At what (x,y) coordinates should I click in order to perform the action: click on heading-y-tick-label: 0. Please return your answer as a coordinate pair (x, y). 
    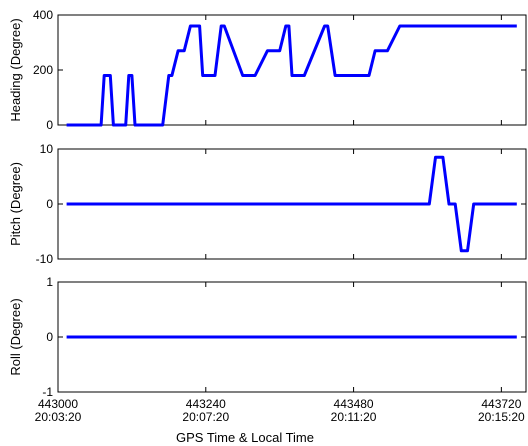
    Looking at the image, I should click on (49, 125).